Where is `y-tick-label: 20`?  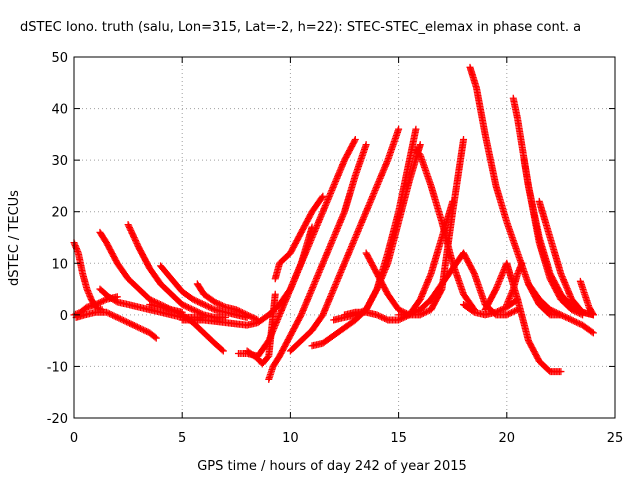 y-tick-label: 20 is located at coordinates (59, 213).